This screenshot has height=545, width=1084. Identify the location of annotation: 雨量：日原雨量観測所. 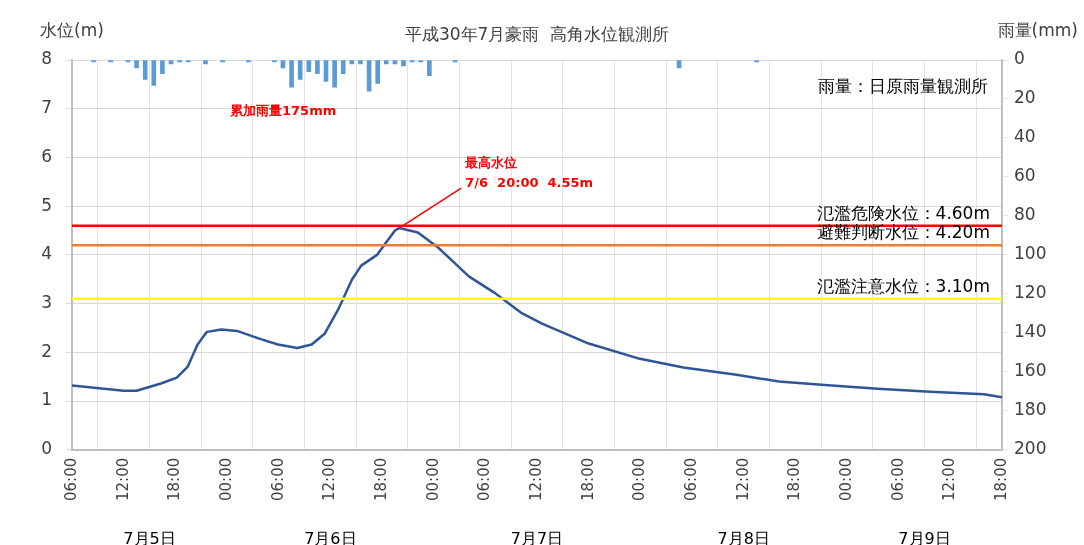
(903, 86).